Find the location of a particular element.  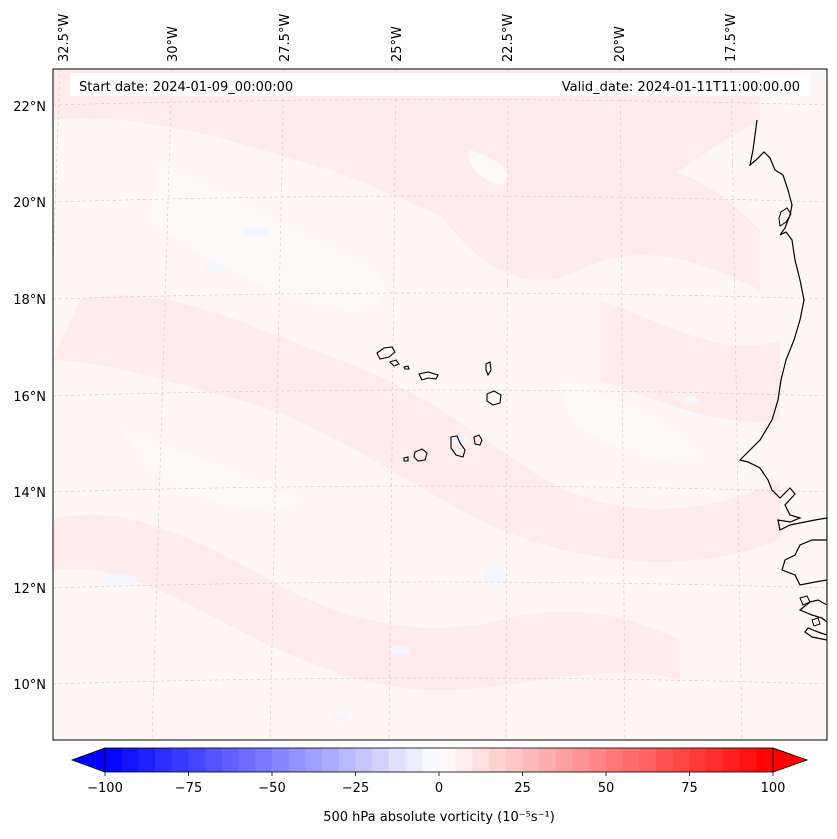

island-sao-nicolau is located at coordinates (428, 376).